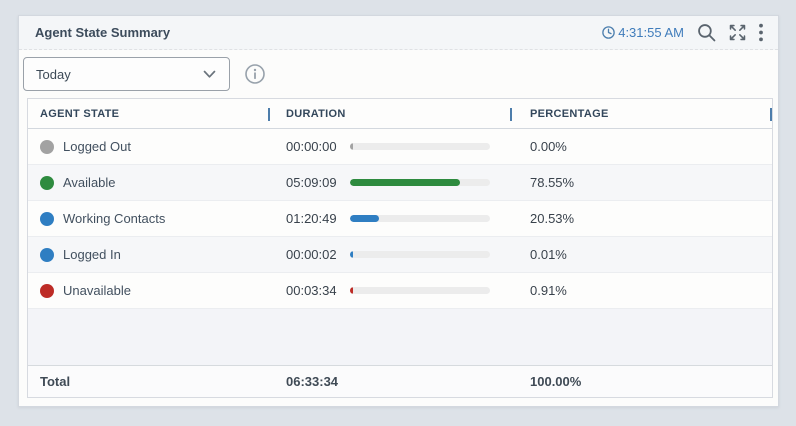 The height and width of the screenshot is (426, 796). I want to click on column-header-duration: DURATION, so click(391, 113).